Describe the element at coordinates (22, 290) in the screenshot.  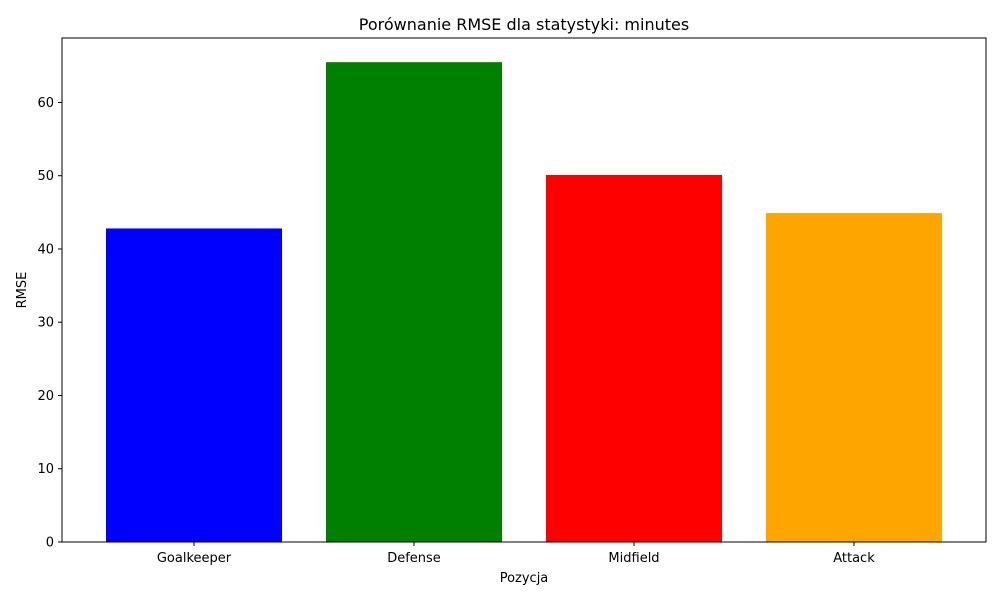
I see `y-axis-label: RMSE` at that location.